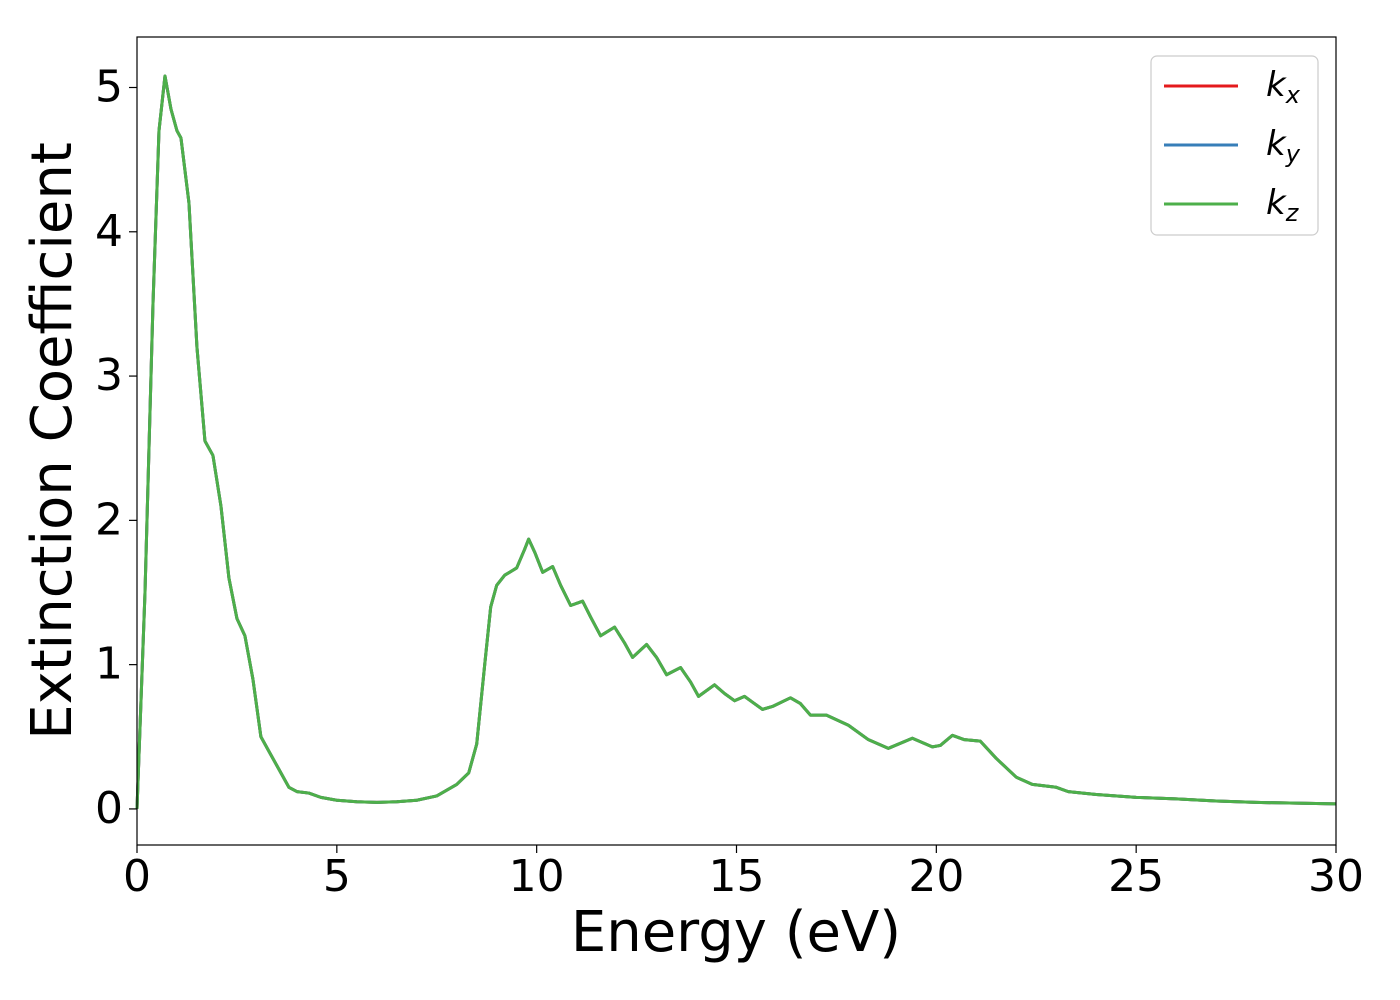 This screenshot has width=1400, height=1000. I want to click on x-tick-label: 15, so click(737, 876).